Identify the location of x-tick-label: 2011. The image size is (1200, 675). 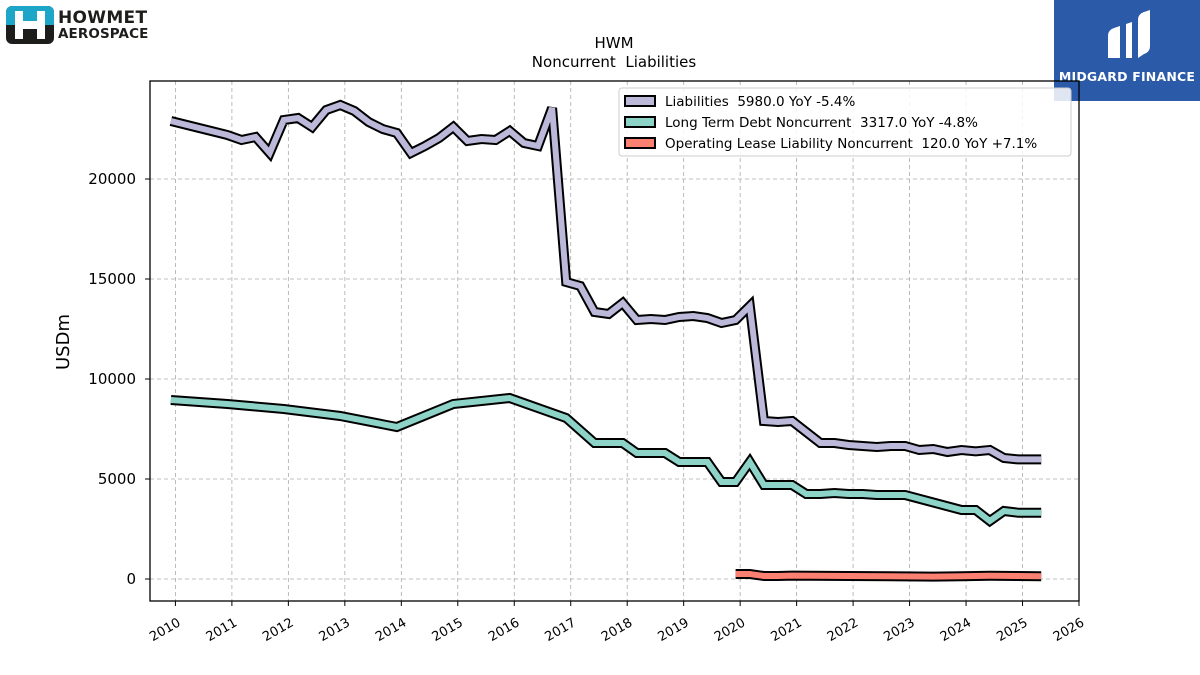
(222, 630).